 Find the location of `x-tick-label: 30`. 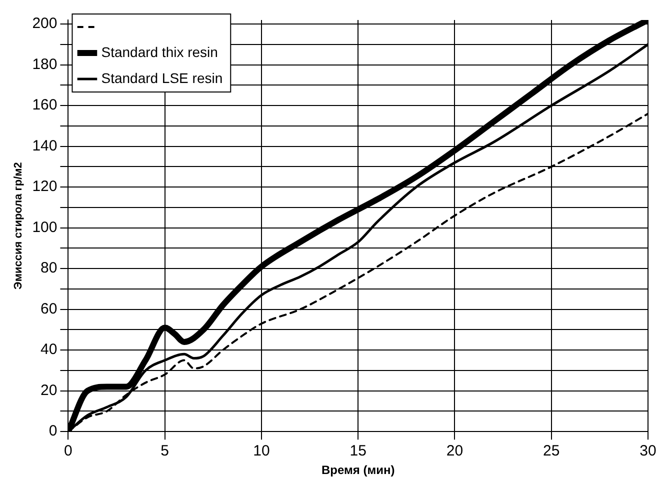

x-tick-label: 30 is located at coordinates (648, 451).